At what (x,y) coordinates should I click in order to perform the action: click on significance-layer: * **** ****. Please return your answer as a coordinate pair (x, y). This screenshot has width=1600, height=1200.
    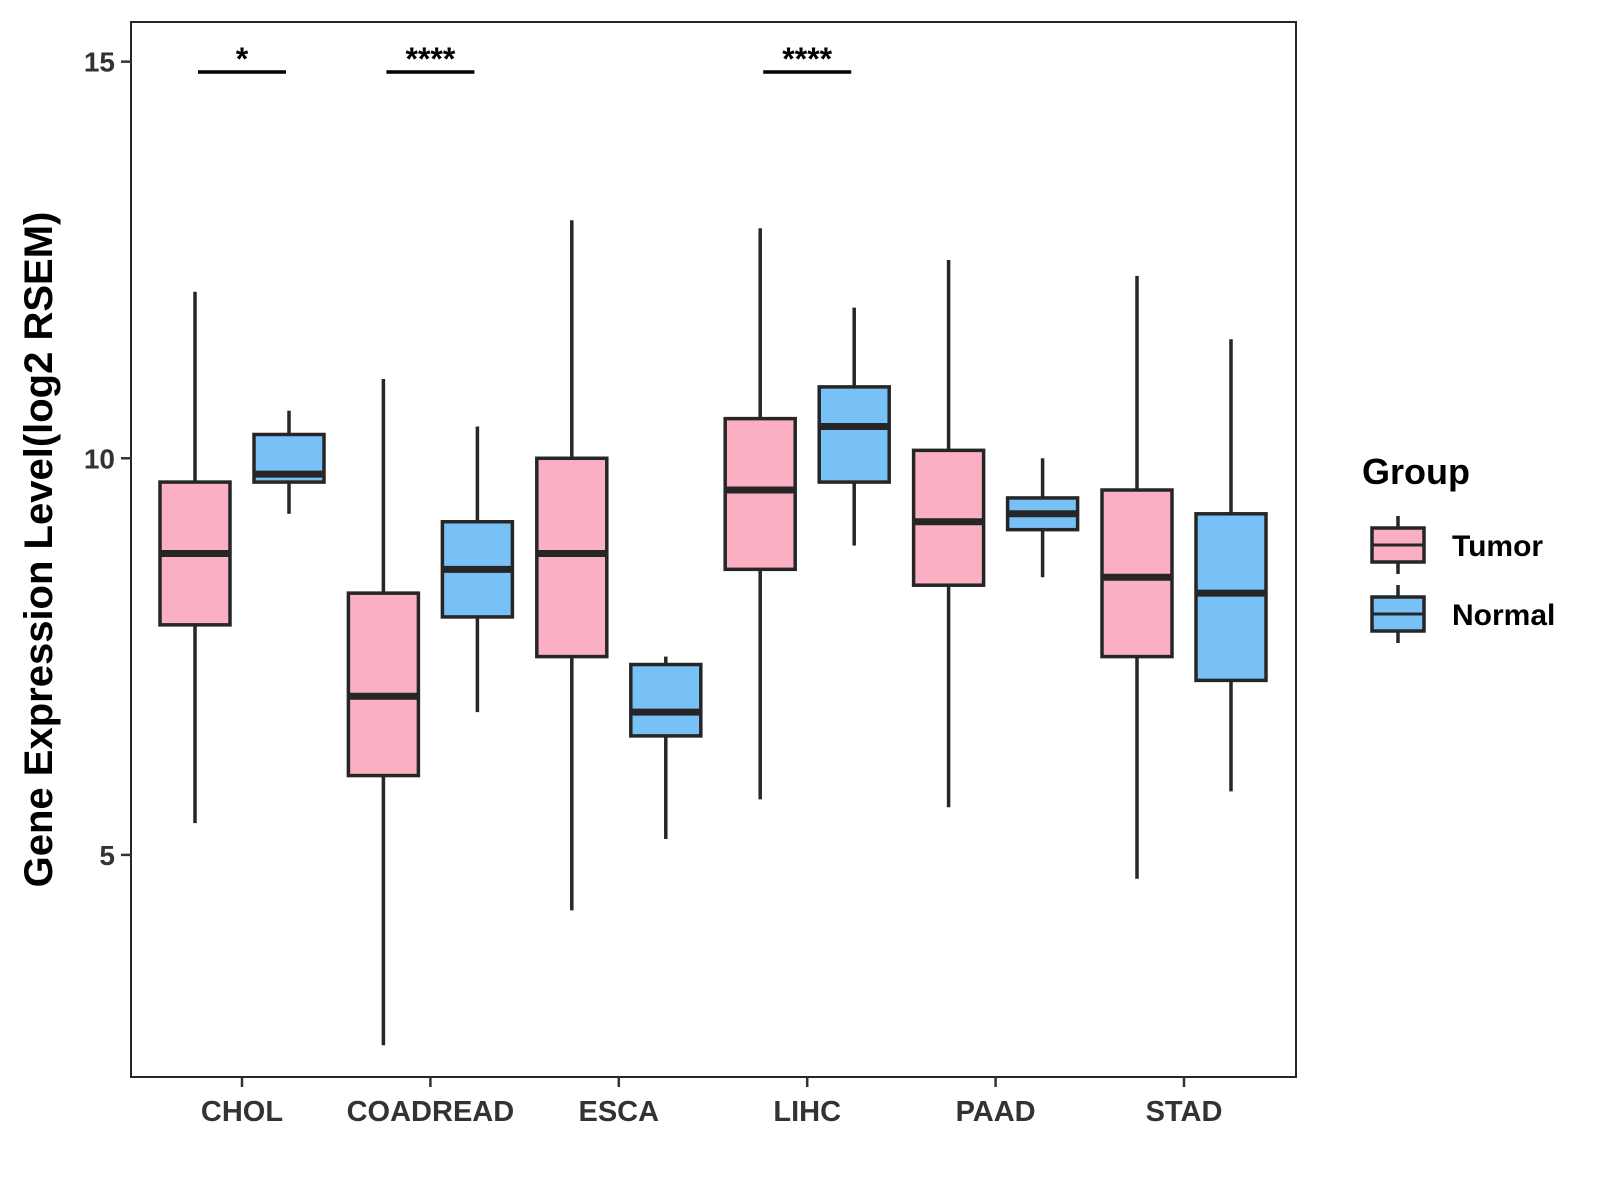
    Looking at the image, I should click on (525, 59).